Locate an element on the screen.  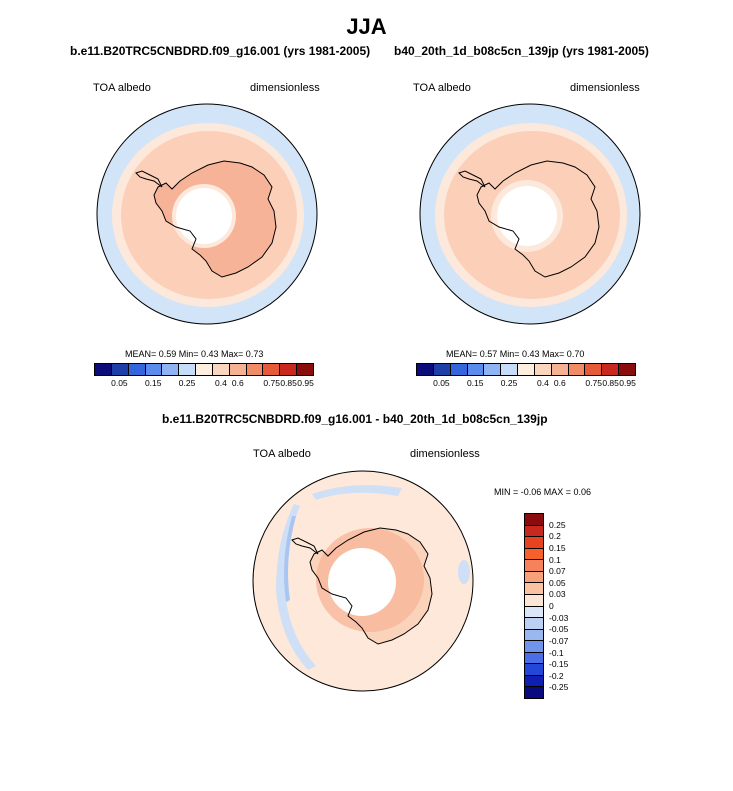
colorbar-tick-label: -0.05 is located at coordinates (559, 629).